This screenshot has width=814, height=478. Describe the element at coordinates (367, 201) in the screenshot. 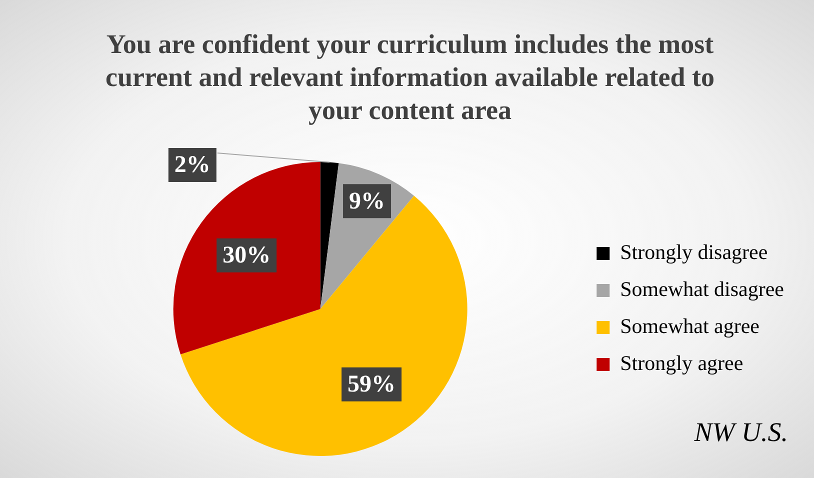

I see `data-label: 9%` at that location.